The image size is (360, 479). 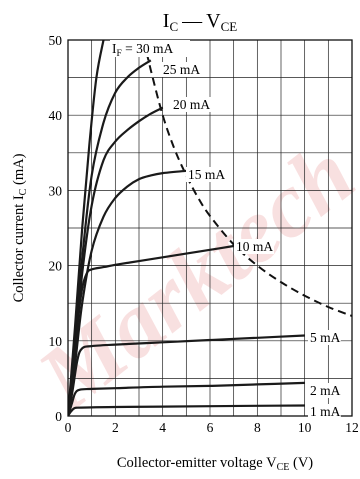 I want to click on series-label-text: 2 mA, so click(x=325, y=390).